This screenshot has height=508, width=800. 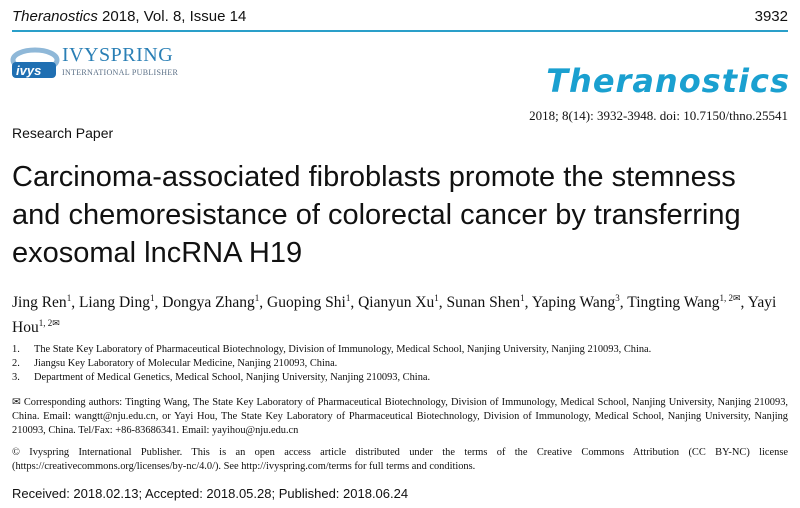 I want to click on author: Liang Ding1, so click(x=116, y=302).